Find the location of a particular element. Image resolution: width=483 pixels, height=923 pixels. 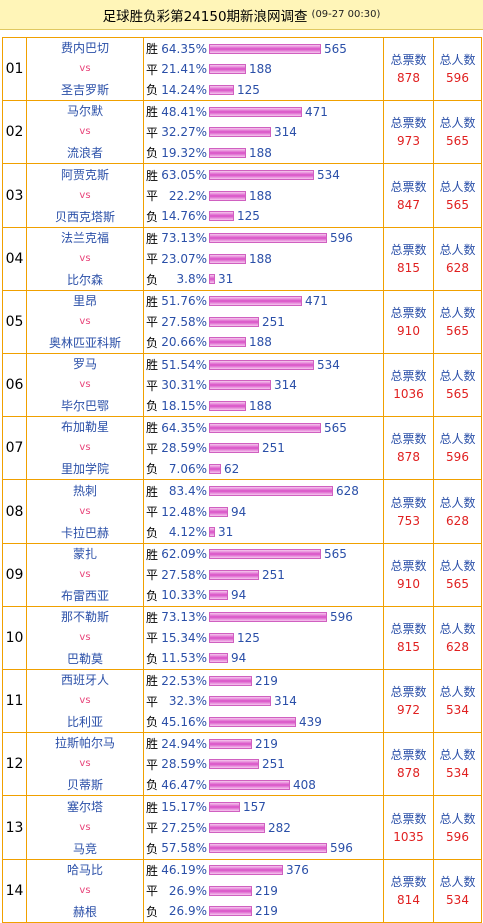

outcome-percent-lose: 14.24% is located at coordinates (184, 89).